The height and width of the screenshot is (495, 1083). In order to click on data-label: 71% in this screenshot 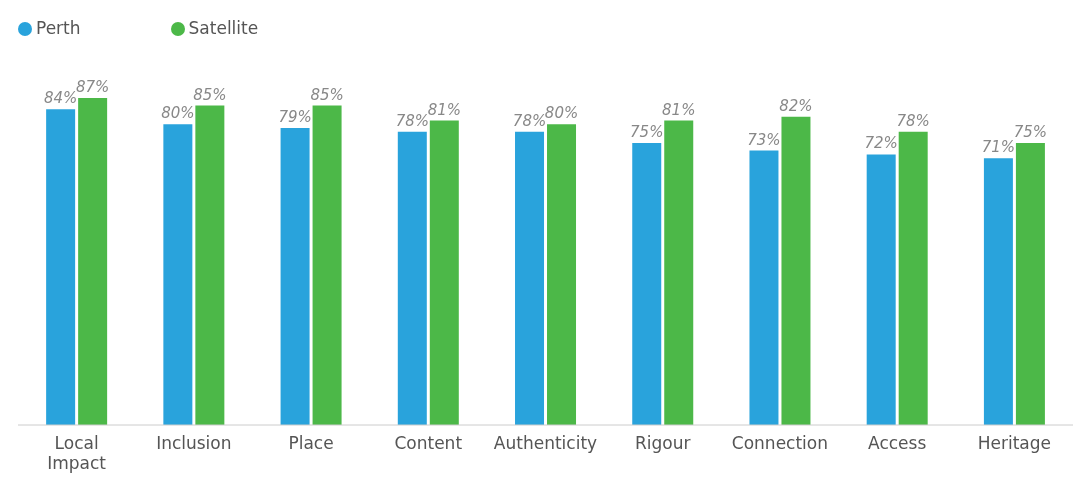, I will do `click(998, 147)`.